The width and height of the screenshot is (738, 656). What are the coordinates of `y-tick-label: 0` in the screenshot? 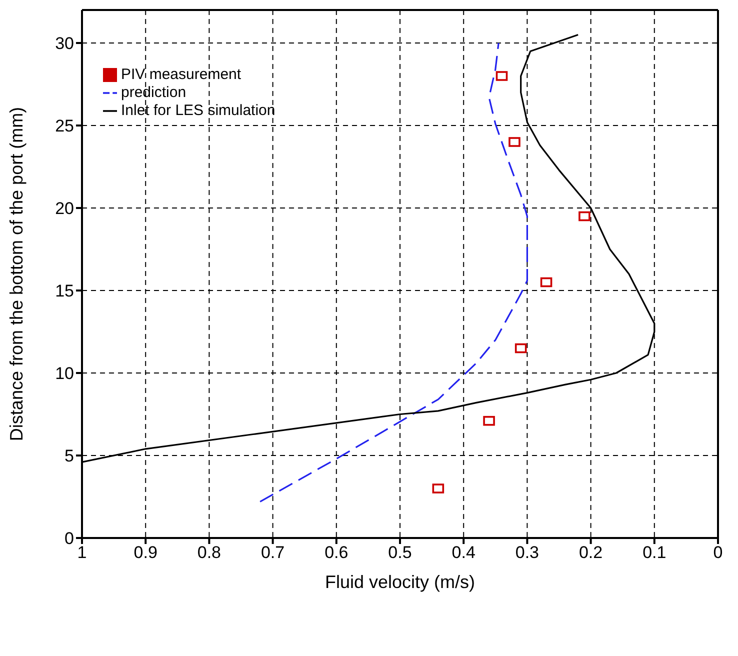 It's located at (69, 538).